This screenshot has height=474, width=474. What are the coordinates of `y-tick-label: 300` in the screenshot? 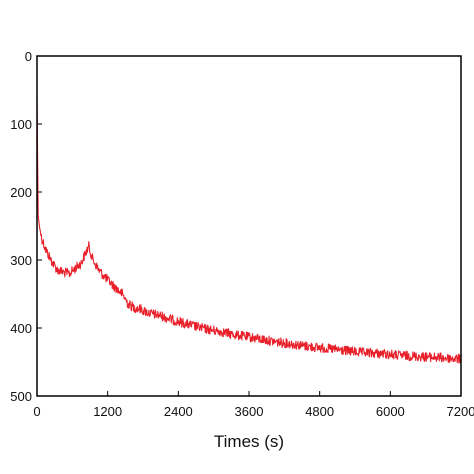 It's located at (21, 260).